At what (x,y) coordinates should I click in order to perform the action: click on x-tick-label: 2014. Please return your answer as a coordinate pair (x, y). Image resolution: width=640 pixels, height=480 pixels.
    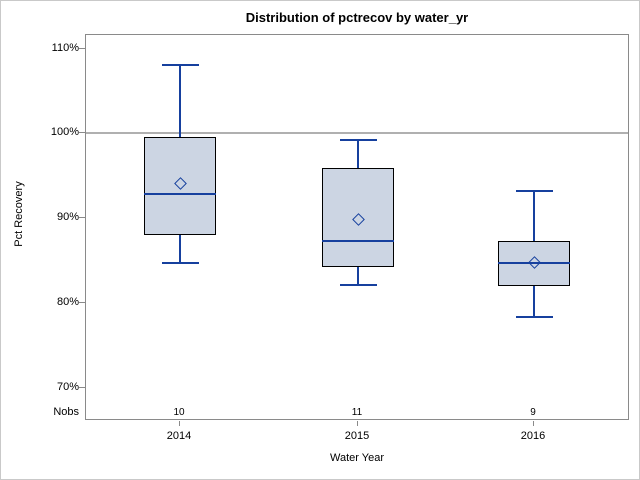
    Looking at the image, I should click on (179, 436).